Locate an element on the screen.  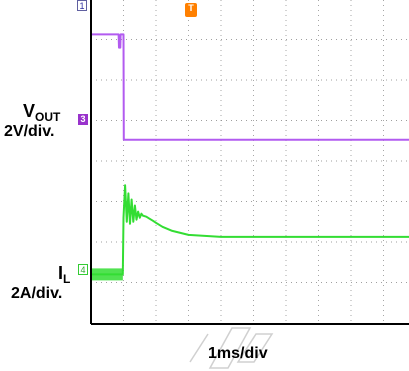
vout-scale-label: 2V/div. is located at coordinates (29, 131).